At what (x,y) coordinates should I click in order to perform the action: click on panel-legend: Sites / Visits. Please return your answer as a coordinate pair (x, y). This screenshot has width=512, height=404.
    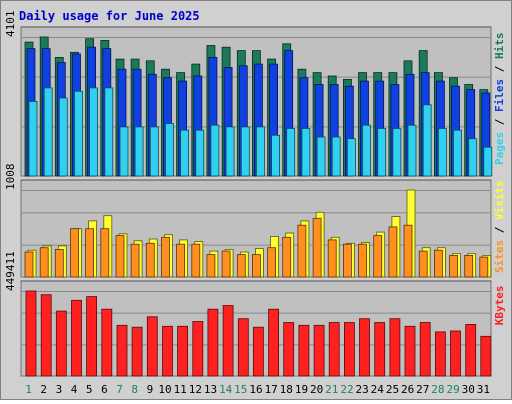
    Looking at the image, I should click on (499, 226).